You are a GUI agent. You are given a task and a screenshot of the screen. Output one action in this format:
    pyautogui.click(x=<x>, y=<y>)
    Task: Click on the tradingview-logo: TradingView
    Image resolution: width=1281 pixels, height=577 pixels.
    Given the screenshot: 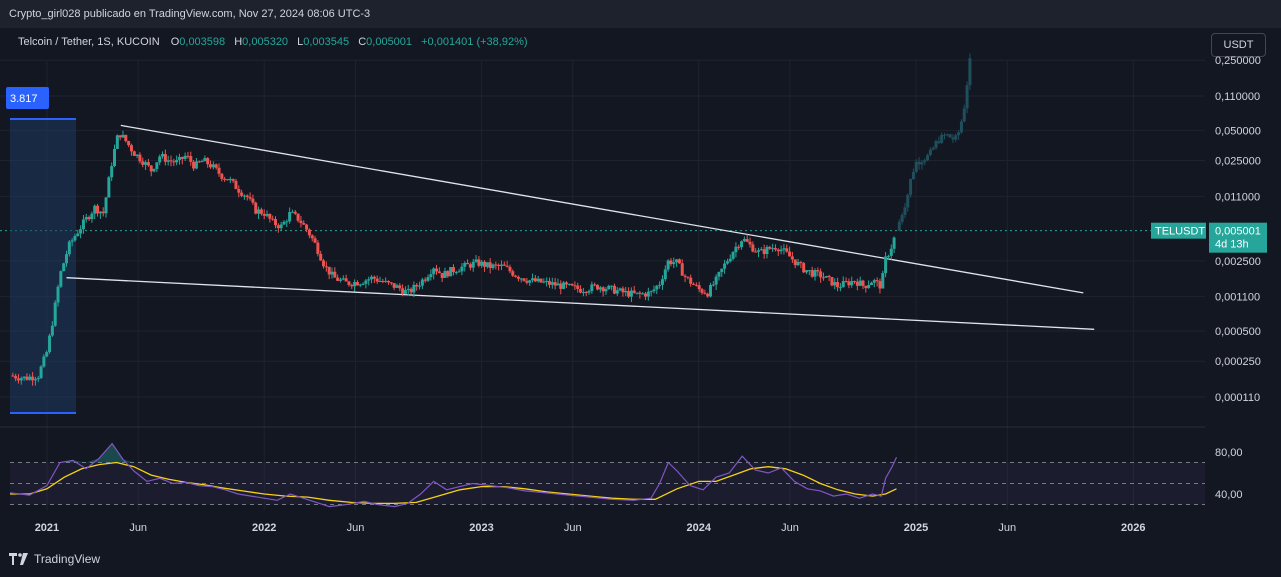 What is the action you would take?
    pyautogui.click(x=54, y=559)
    